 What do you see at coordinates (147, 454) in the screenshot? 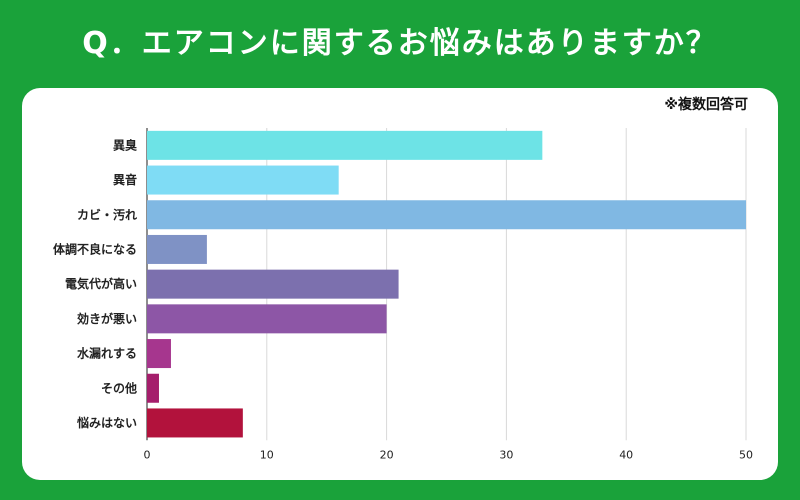
I see `x-tick-label: 0` at bounding box center [147, 454].